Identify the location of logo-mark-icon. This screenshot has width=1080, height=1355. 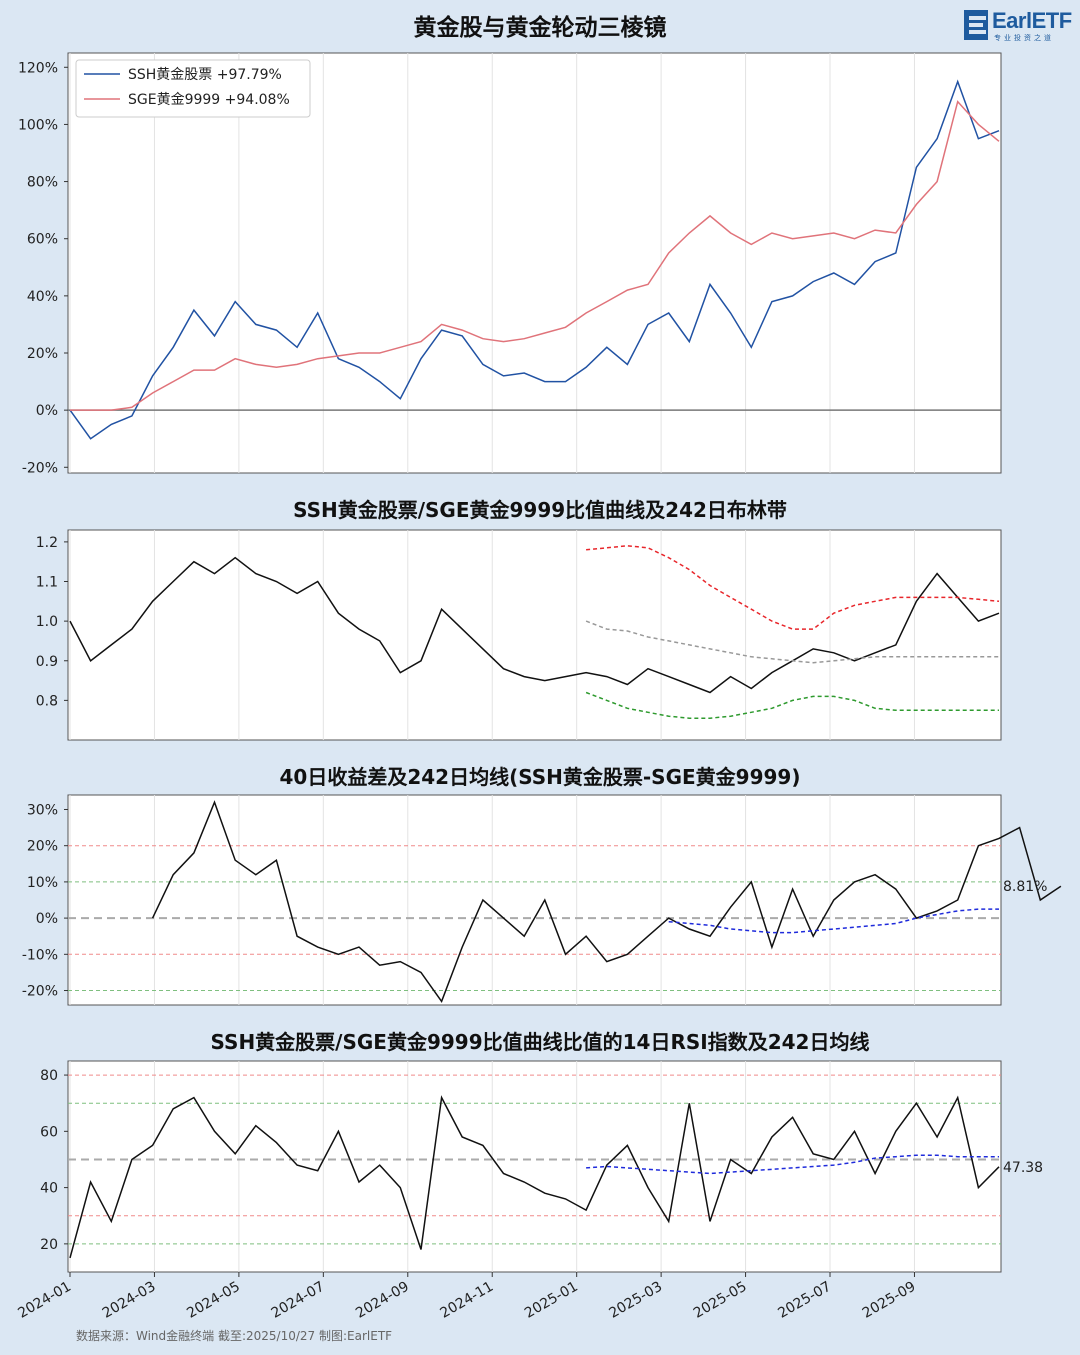
(976, 25).